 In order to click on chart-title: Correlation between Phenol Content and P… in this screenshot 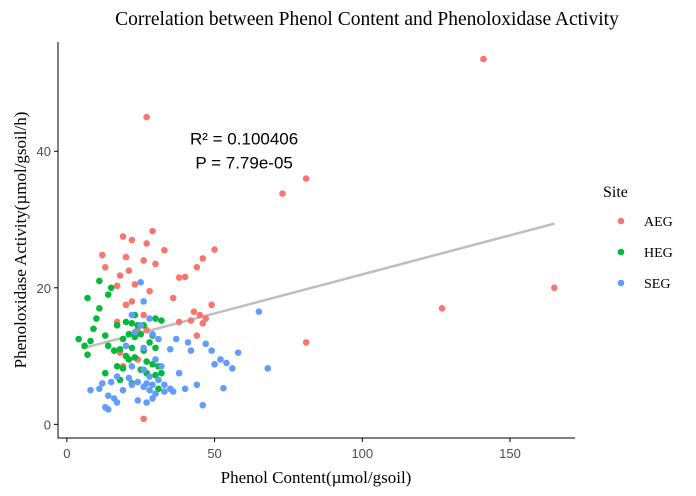, I will do `click(367, 19)`.